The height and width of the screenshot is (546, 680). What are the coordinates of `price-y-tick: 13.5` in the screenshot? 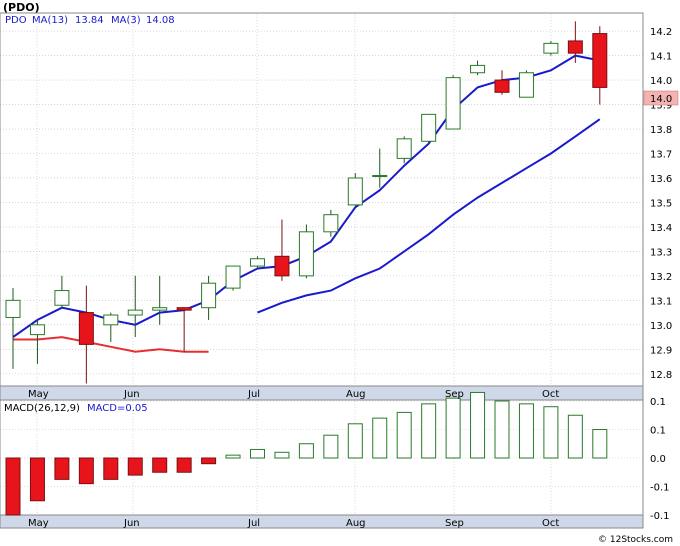 It's located at (661, 203).